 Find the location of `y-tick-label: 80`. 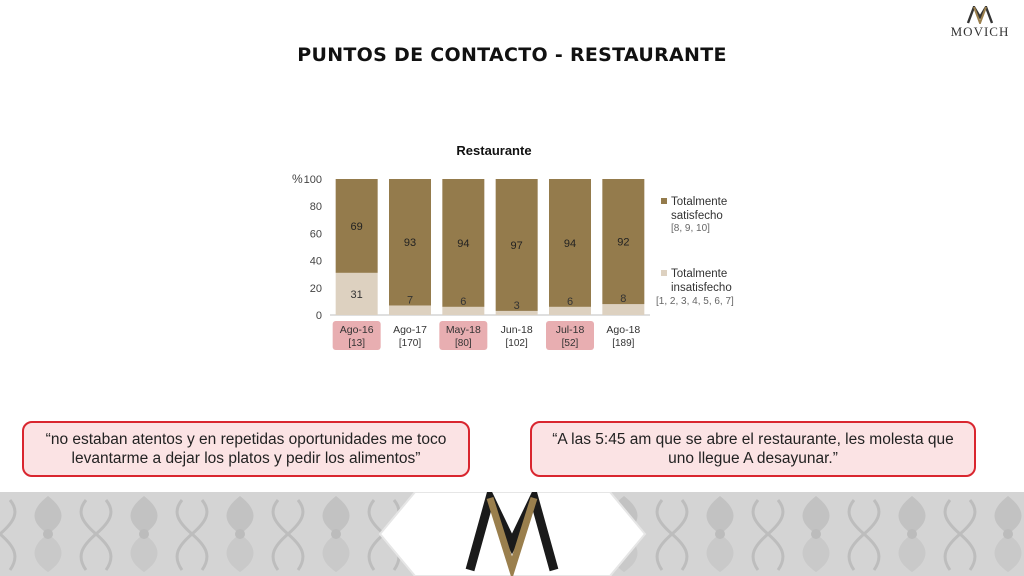

y-tick-label: 80 is located at coordinates (316, 207).